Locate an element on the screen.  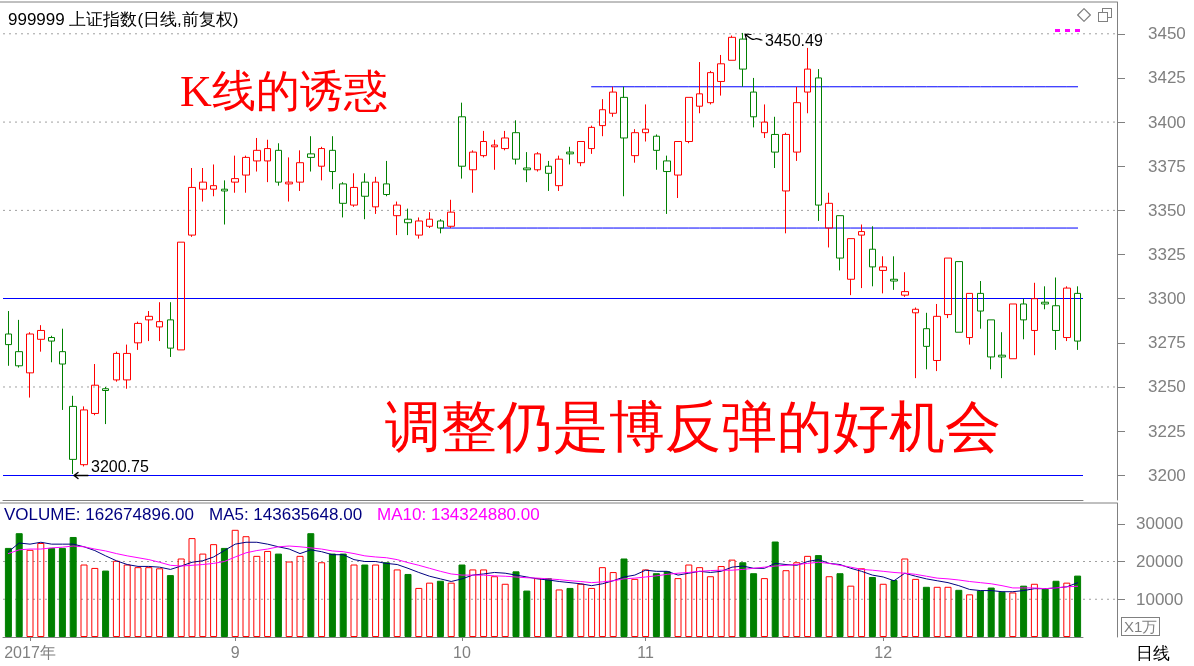
y-axis-title: X1万 is located at coordinates (1141, 626).